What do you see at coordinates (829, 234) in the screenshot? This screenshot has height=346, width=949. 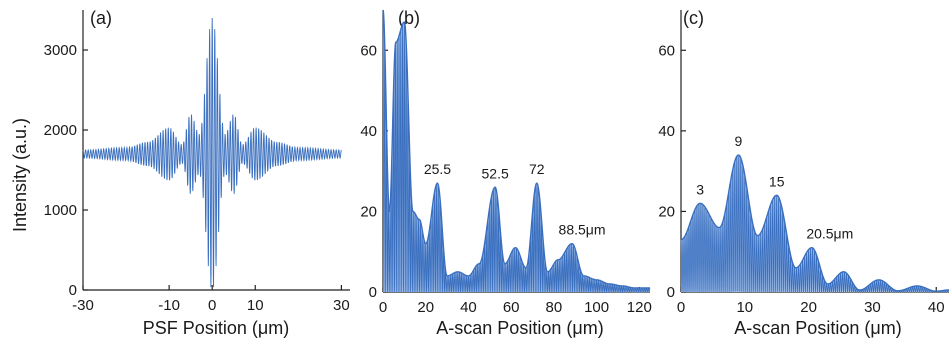 I see `panel-c-peak-label: 20.5μm` at bounding box center [829, 234].